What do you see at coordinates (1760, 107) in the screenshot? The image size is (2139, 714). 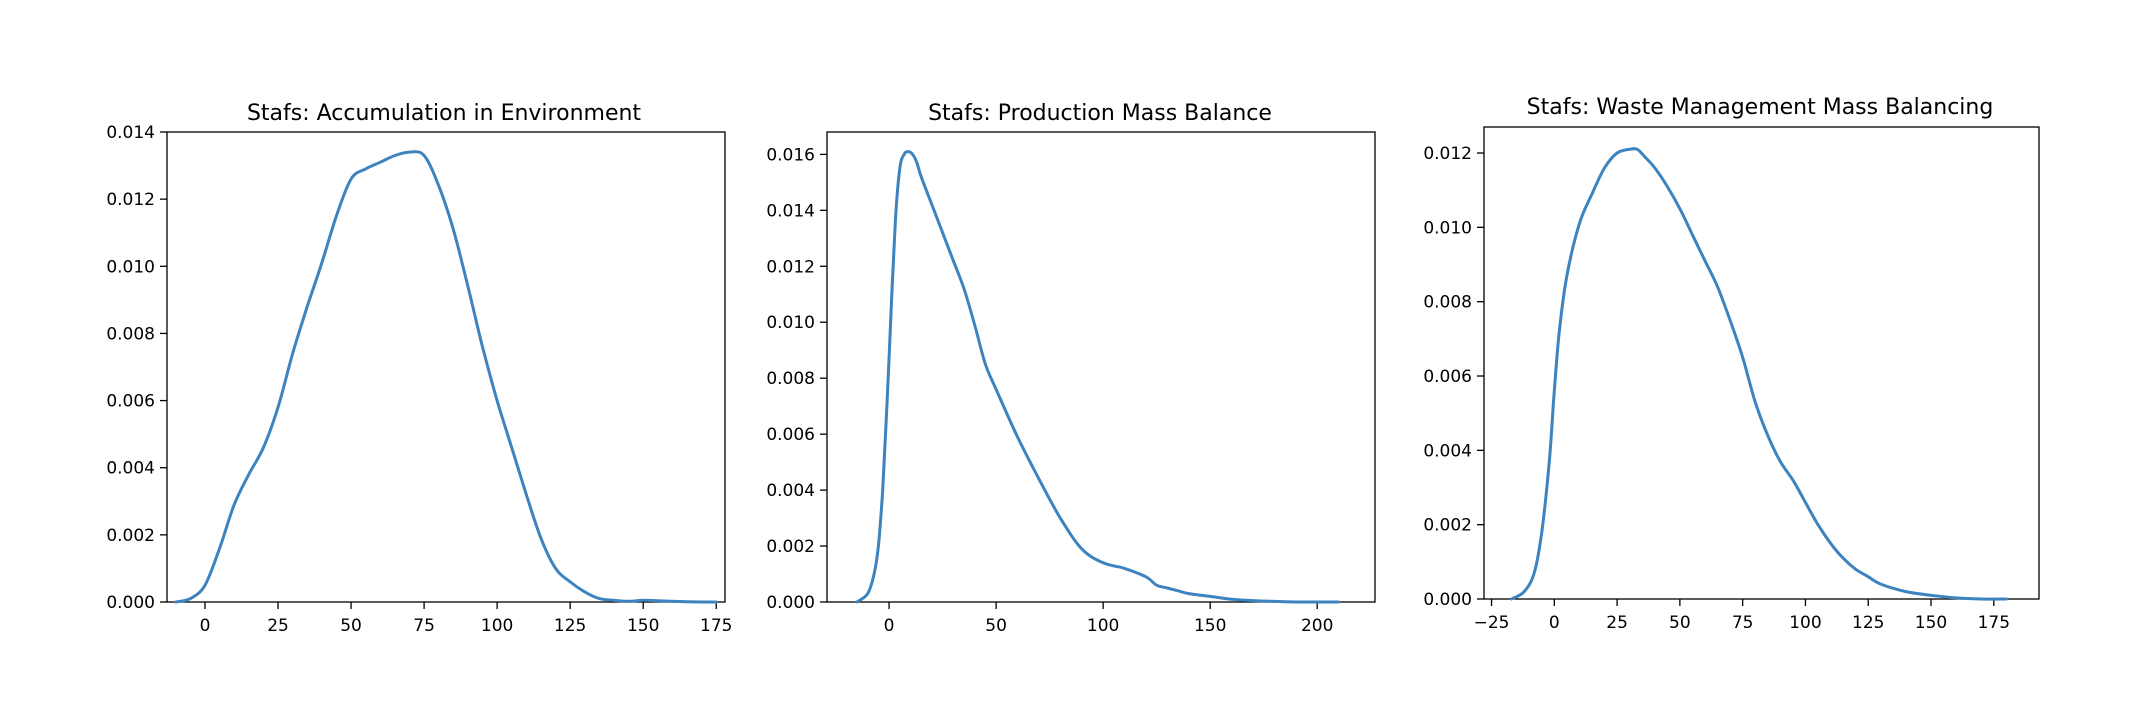 I see `chart-title: Stafs: Waste Management Mass Balancing` at bounding box center [1760, 107].